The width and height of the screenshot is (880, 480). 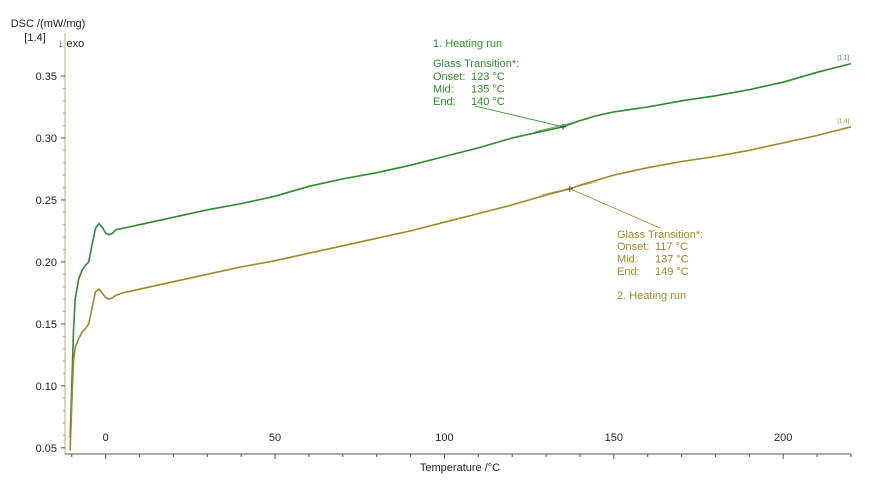 I want to click on y-tick-label: 0.20, so click(x=46, y=263).